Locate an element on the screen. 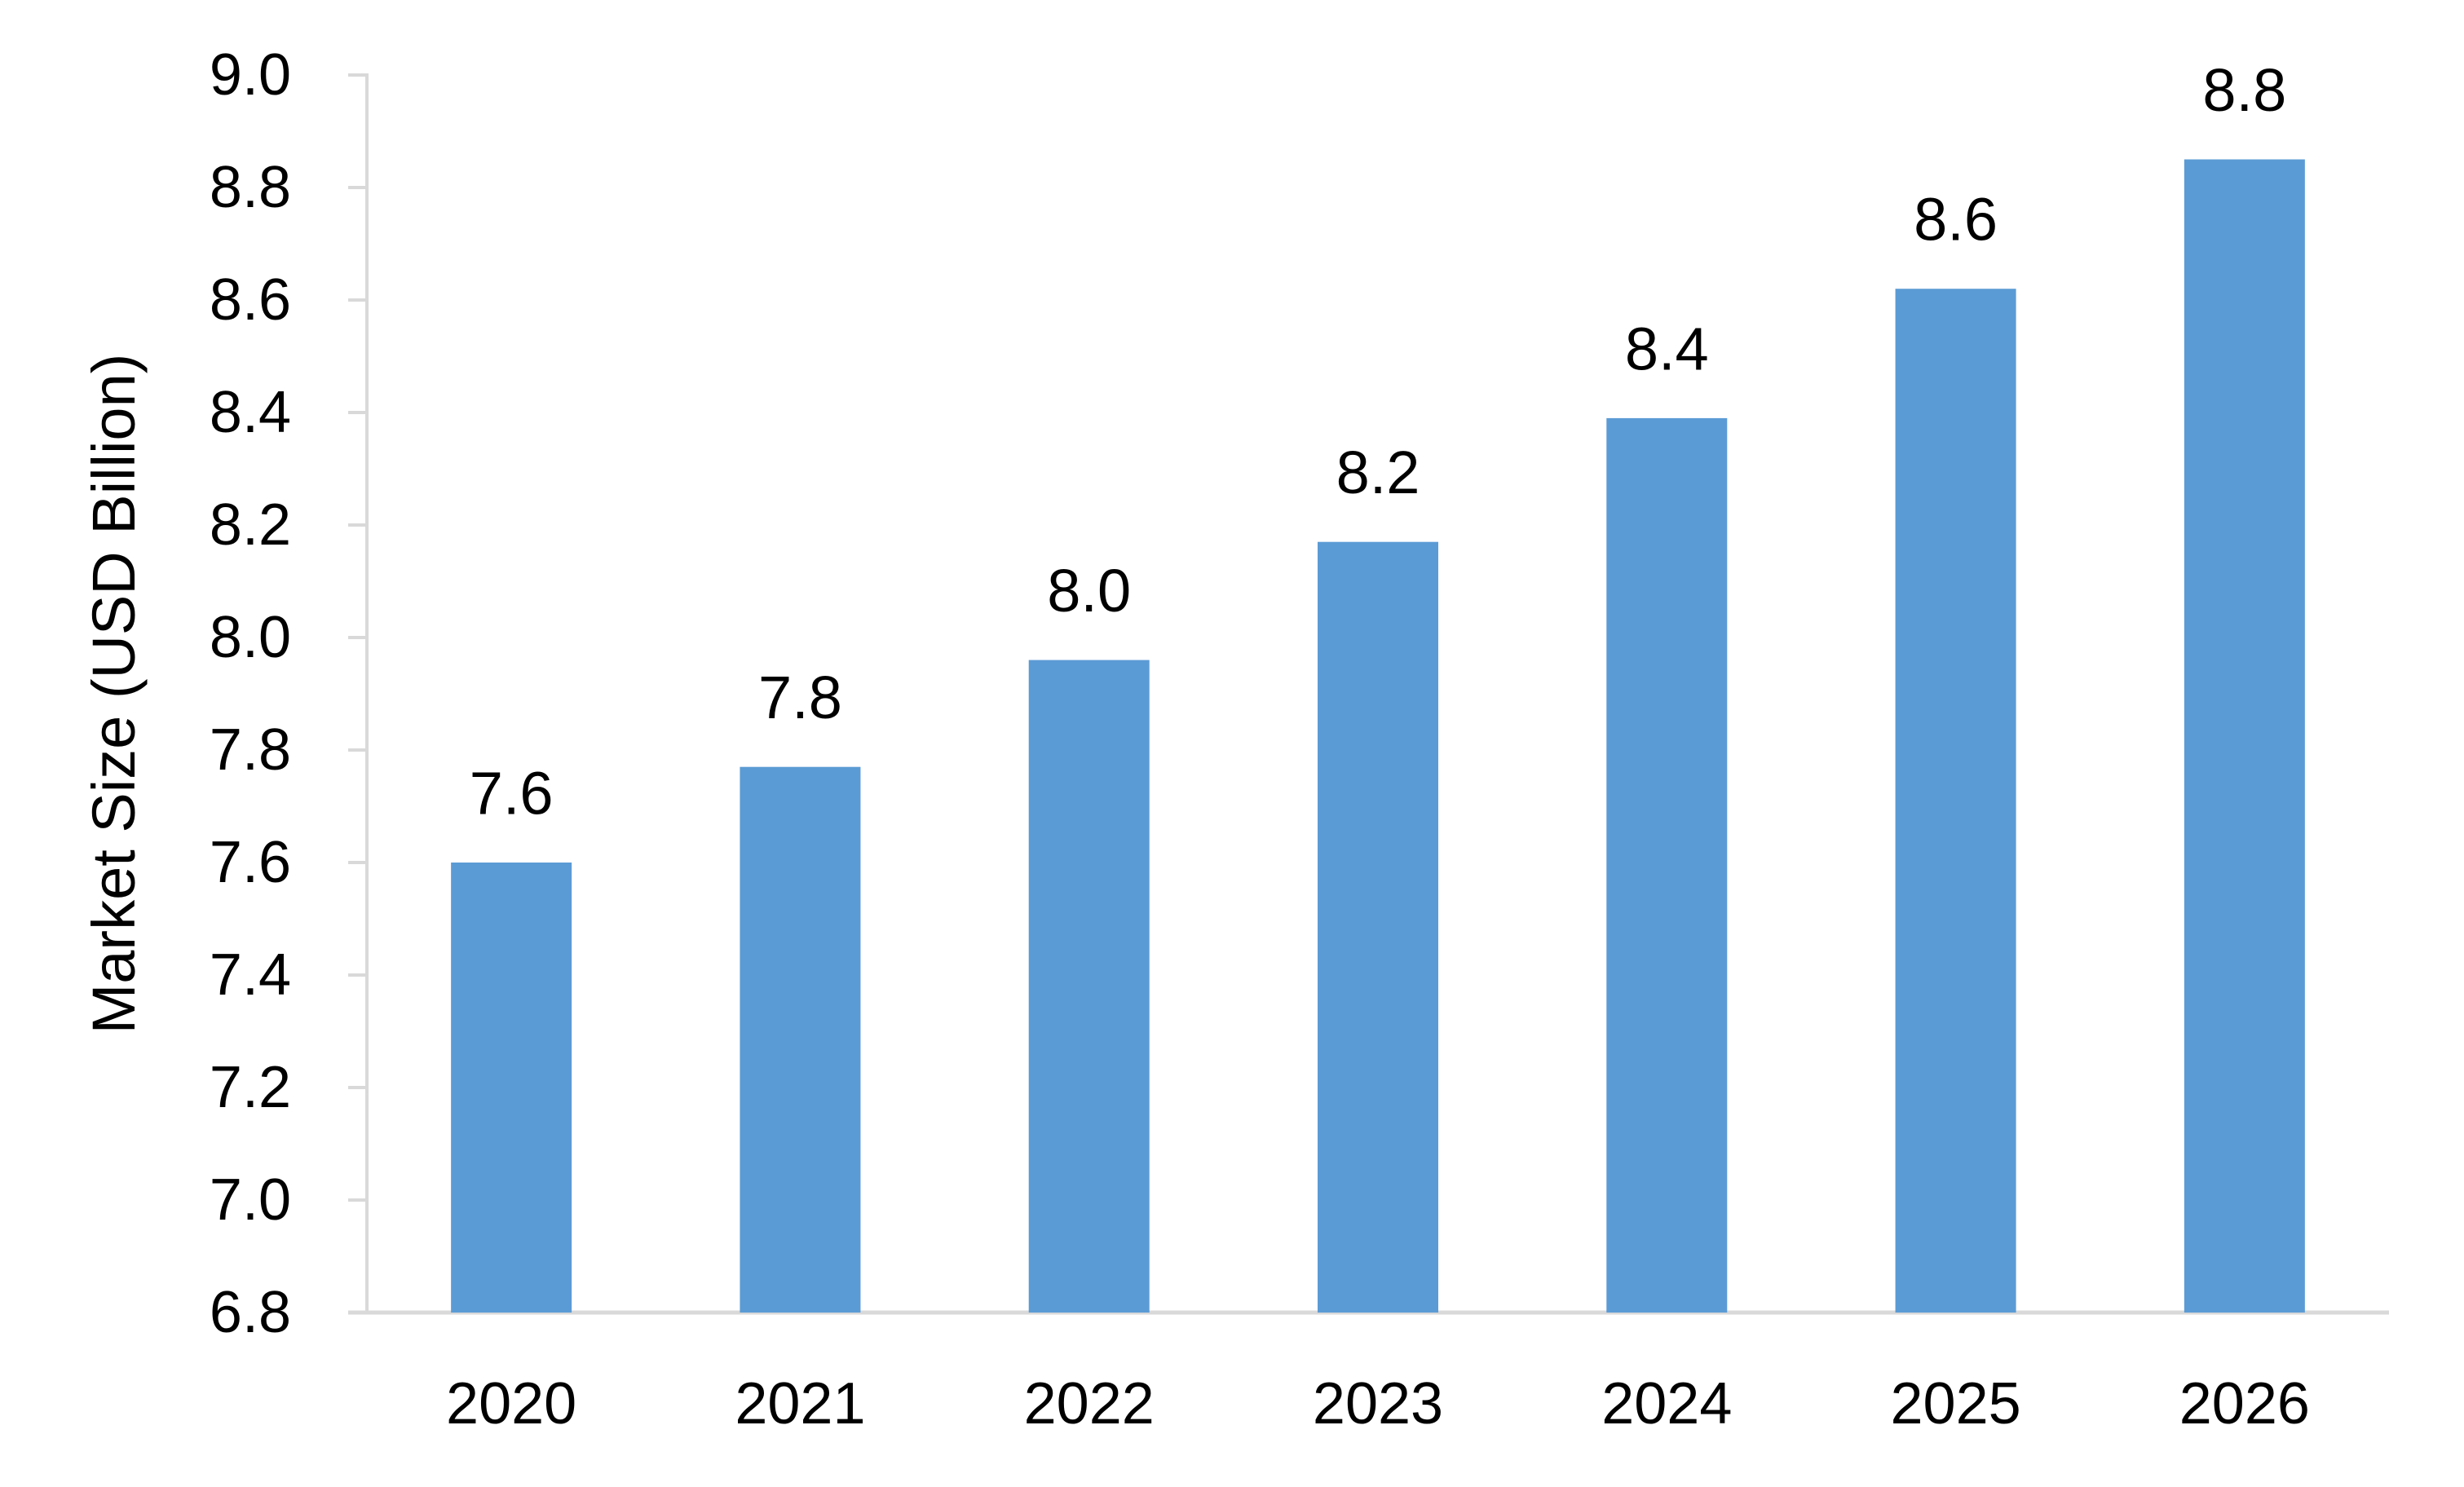 This screenshot has height=1487, width=2464. y-tick-label: 8.0 is located at coordinates (250, 637).